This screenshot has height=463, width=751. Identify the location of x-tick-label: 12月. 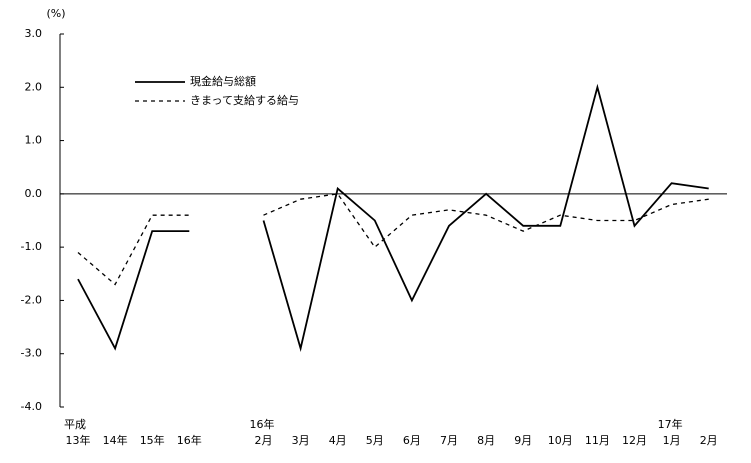
(634, 440).